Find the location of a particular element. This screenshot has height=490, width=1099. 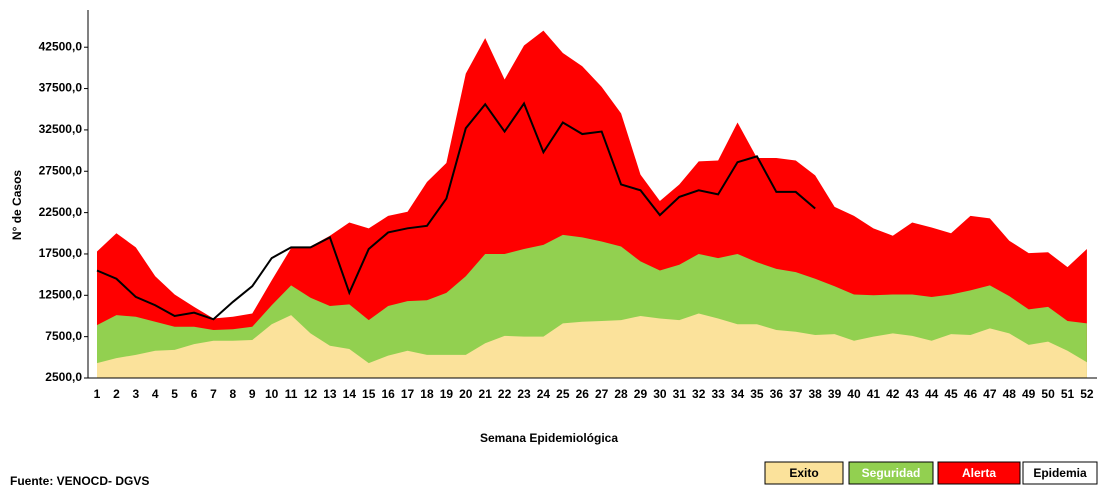

x-tick-label: 31 is located at coordinates (680, 394).